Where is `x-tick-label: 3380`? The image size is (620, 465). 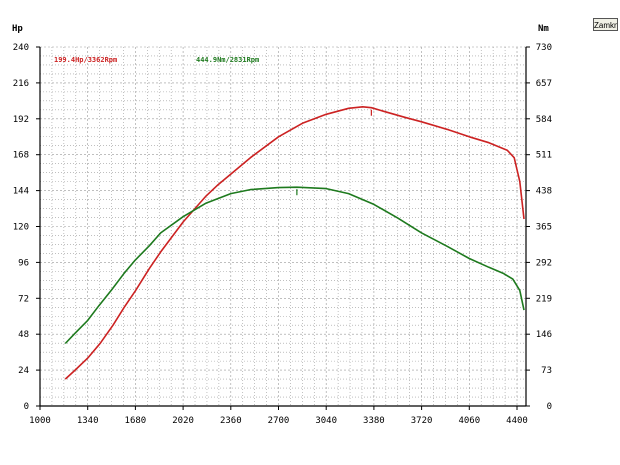
x-tick-label: 3380 is located at coordinates (374, 421).